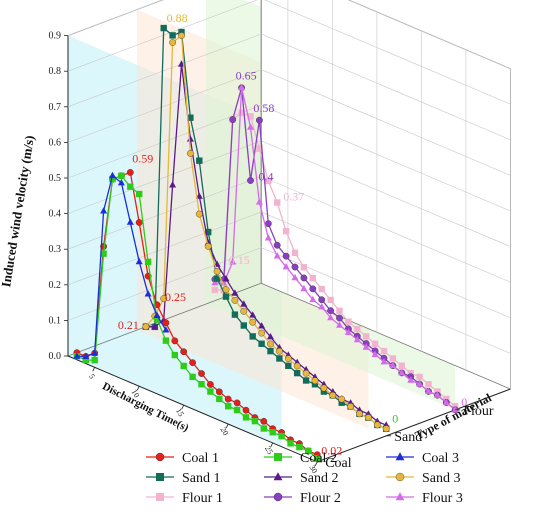  Describe the element at coordinates (55, 356) in the screenshot. I see `y-tick-label: 0.0` at that location.